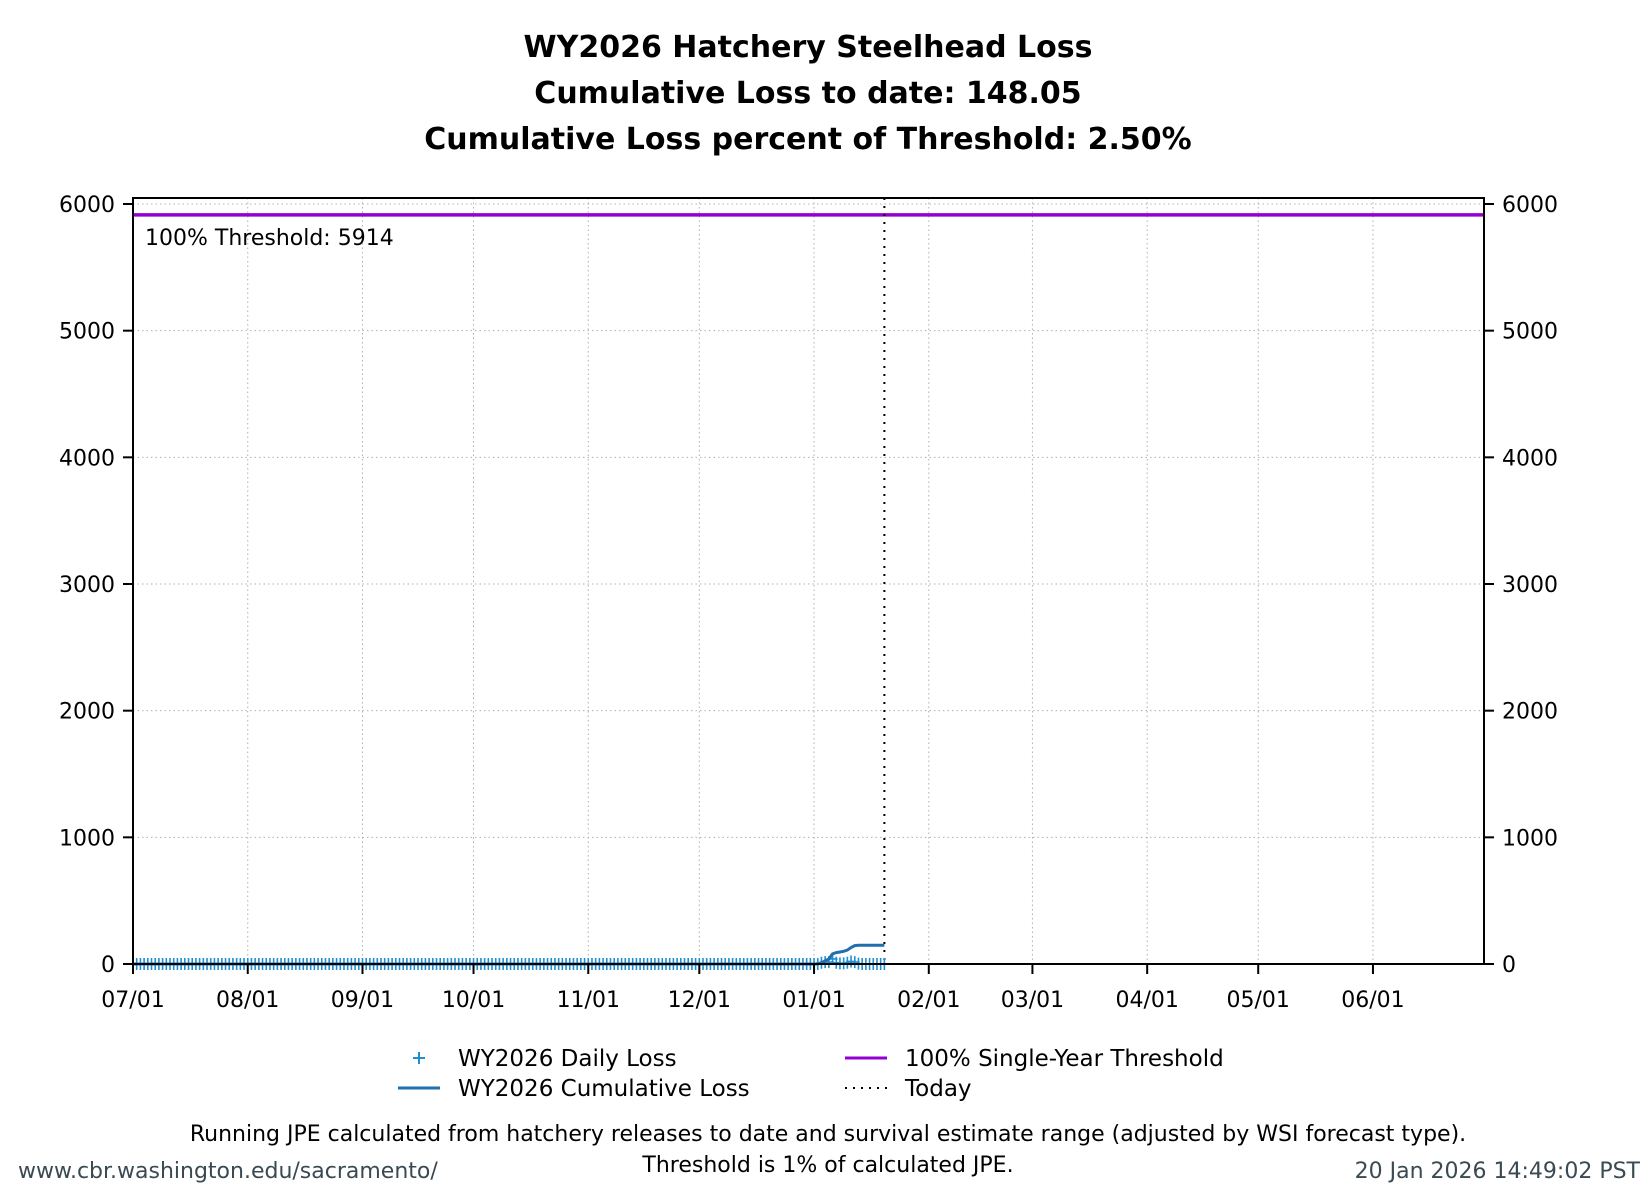 This screenshot has height=1200, width=1650. I want to click on chart-title: WY2026 Hatchery Steelhead Loss, so click(808, 47).